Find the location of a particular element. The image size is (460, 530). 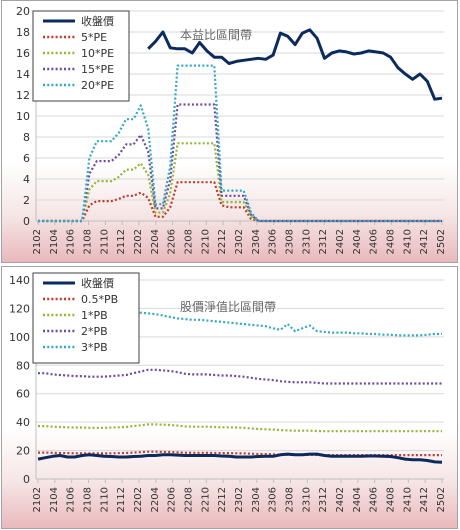

legend-box is located at coordinates (86, 318).